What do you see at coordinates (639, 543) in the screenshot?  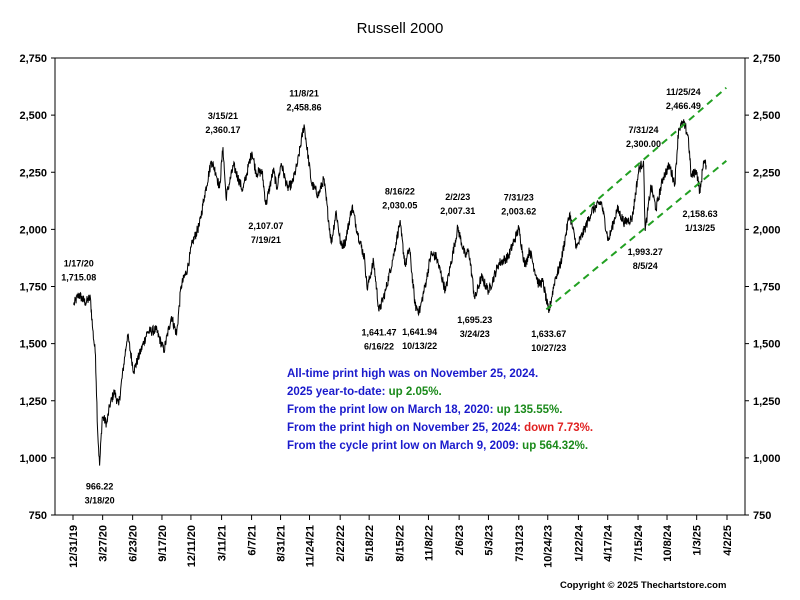 I see `x-tick-label: 7/15/24` at bounding box center [639, 543].